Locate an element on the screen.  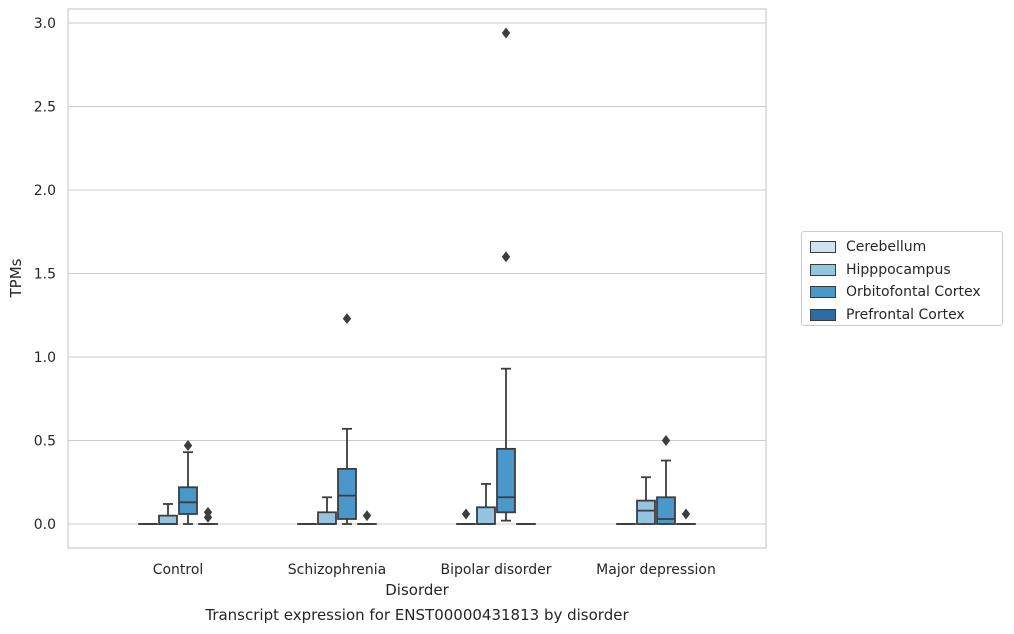
y-tick-labels: 0.0 0.5 1.0 1.5 2.0 2.5 3.0 is located at coordinates (45, 274).